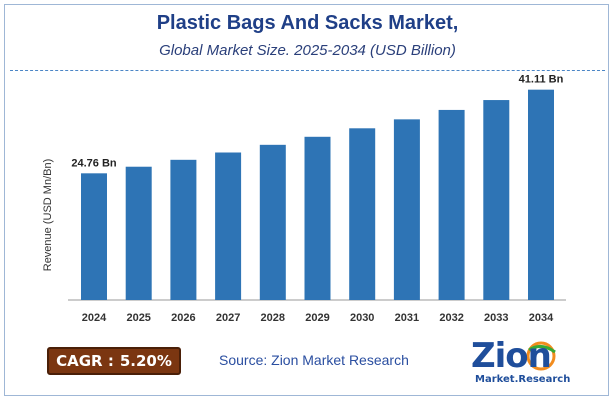  What do you see at coordinates (541, 80) in the screenshot?
I see `data-label: 41.11 Bn` at bounding box center [541, 80].